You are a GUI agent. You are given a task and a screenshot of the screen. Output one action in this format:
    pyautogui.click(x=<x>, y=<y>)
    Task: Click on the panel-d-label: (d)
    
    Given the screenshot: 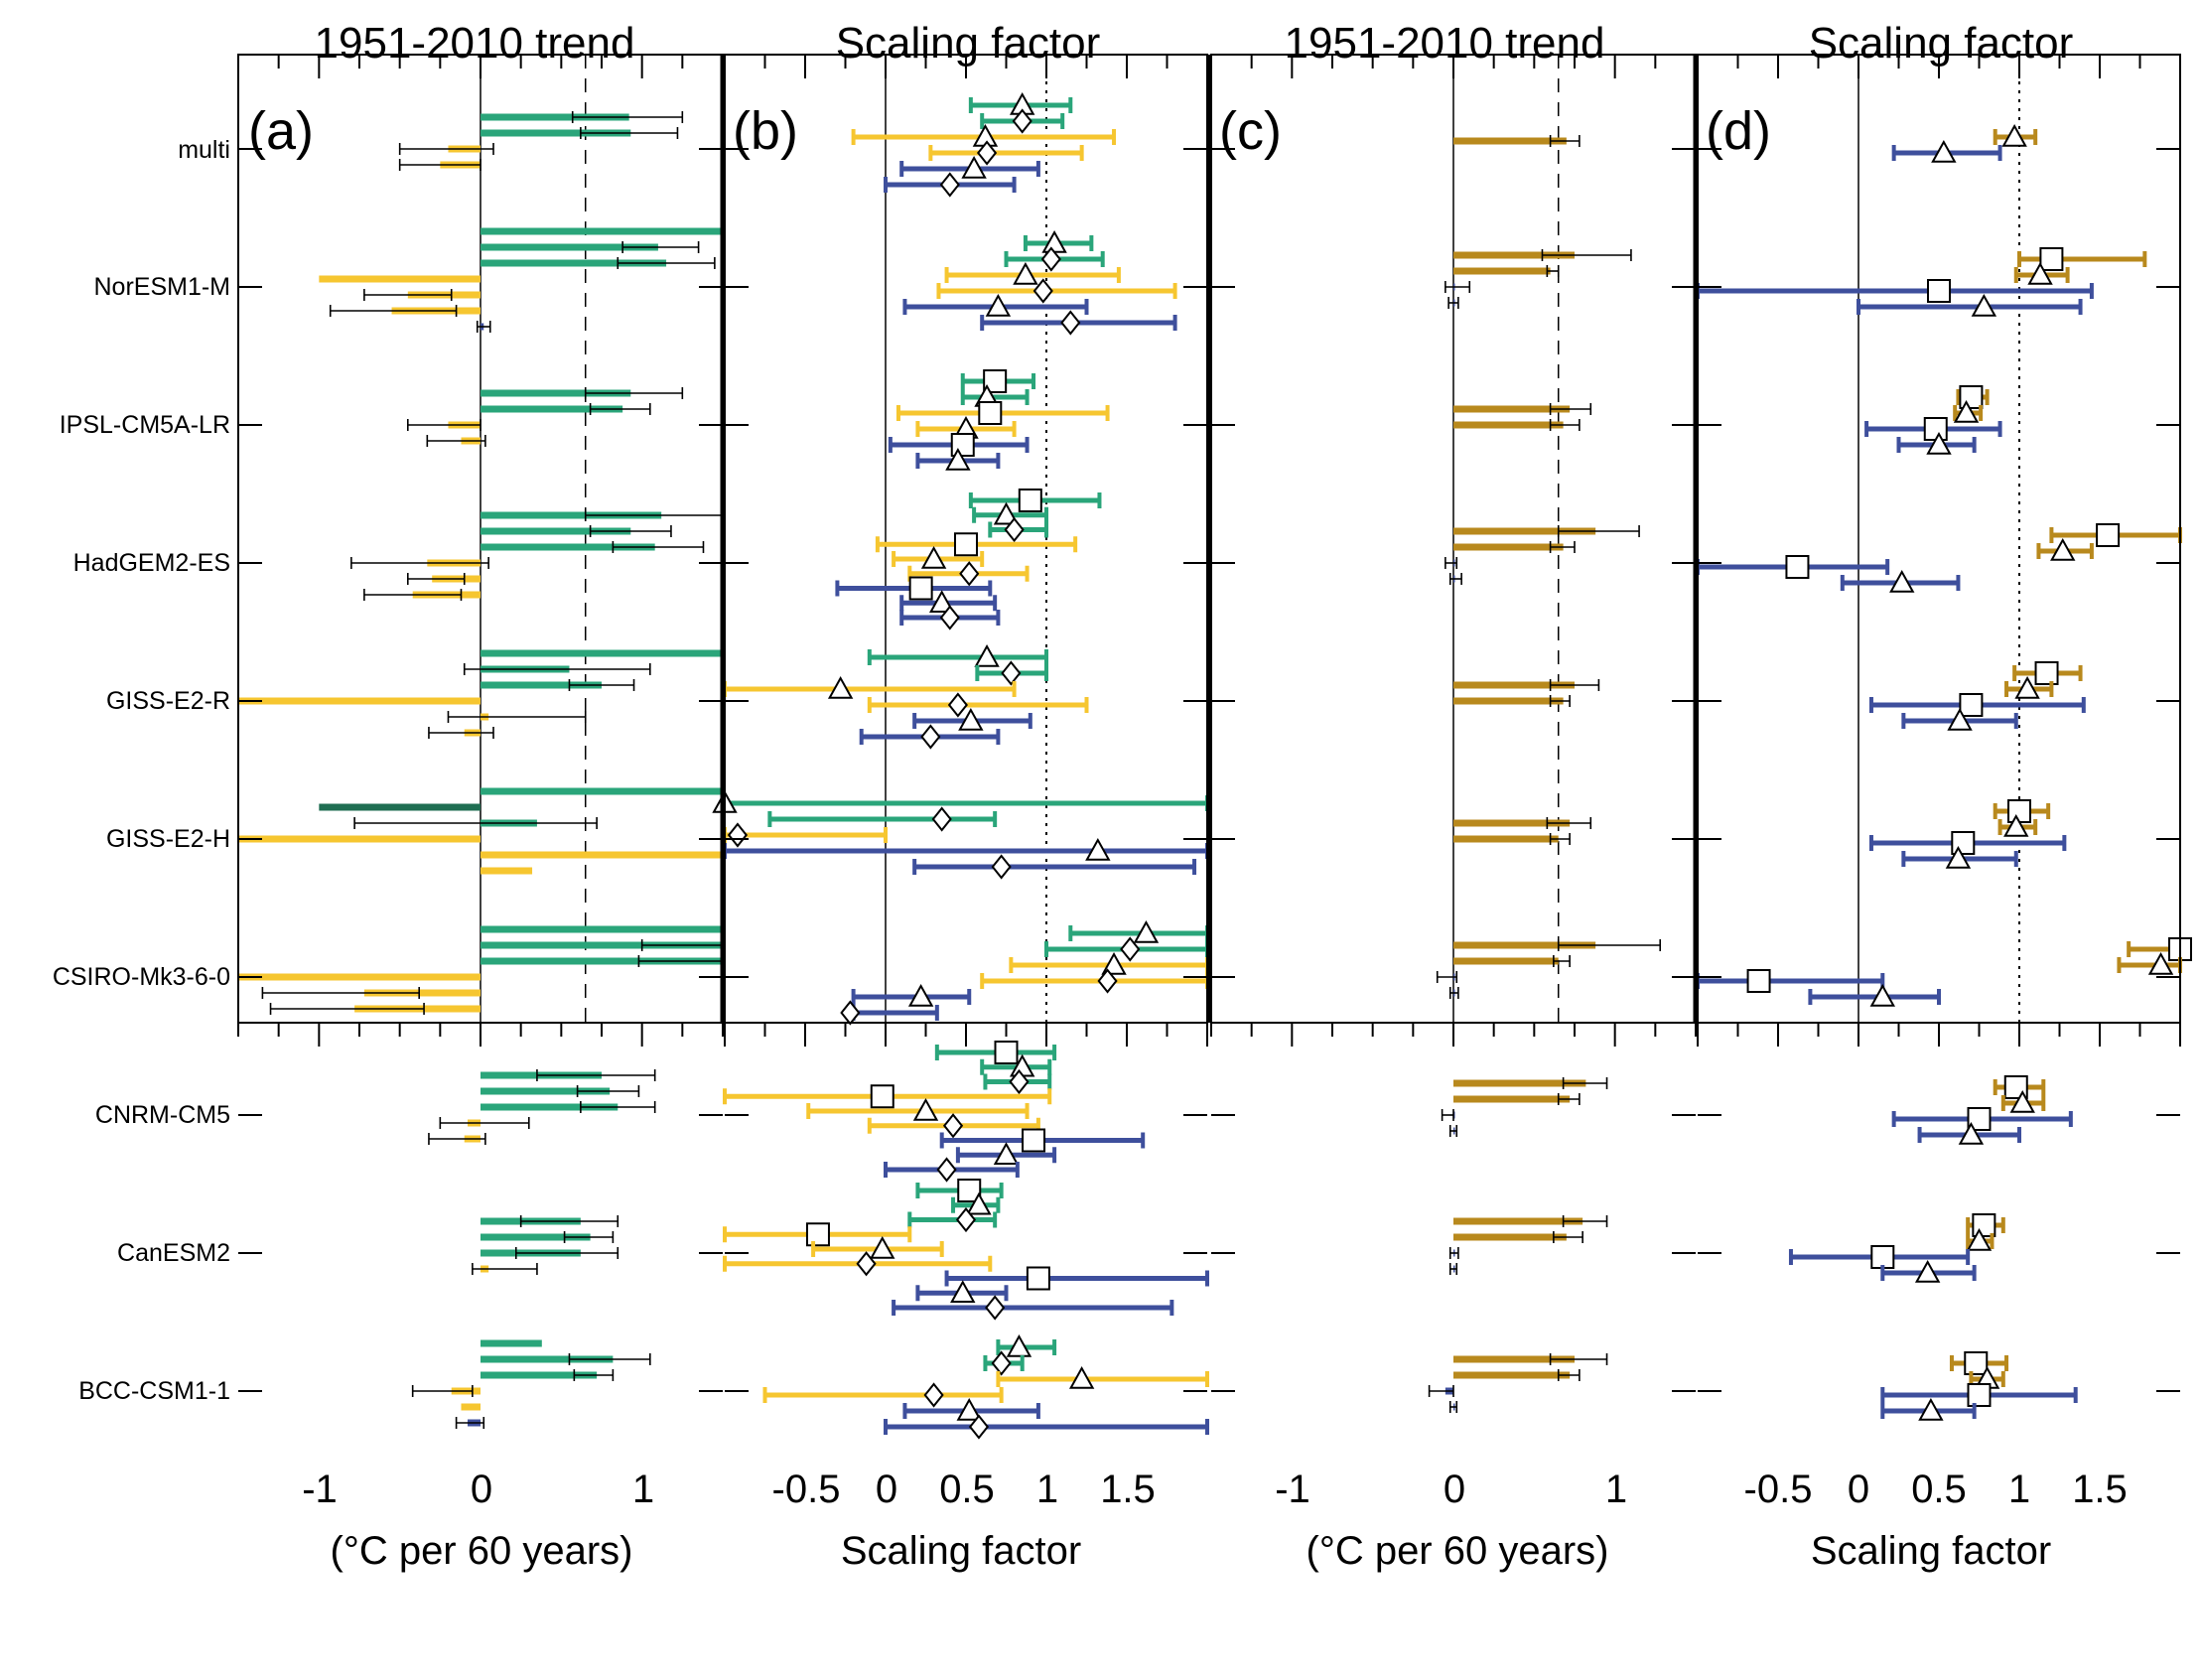 What is the action you would take?
    pyautogui.click(x=1738, y=131)
    